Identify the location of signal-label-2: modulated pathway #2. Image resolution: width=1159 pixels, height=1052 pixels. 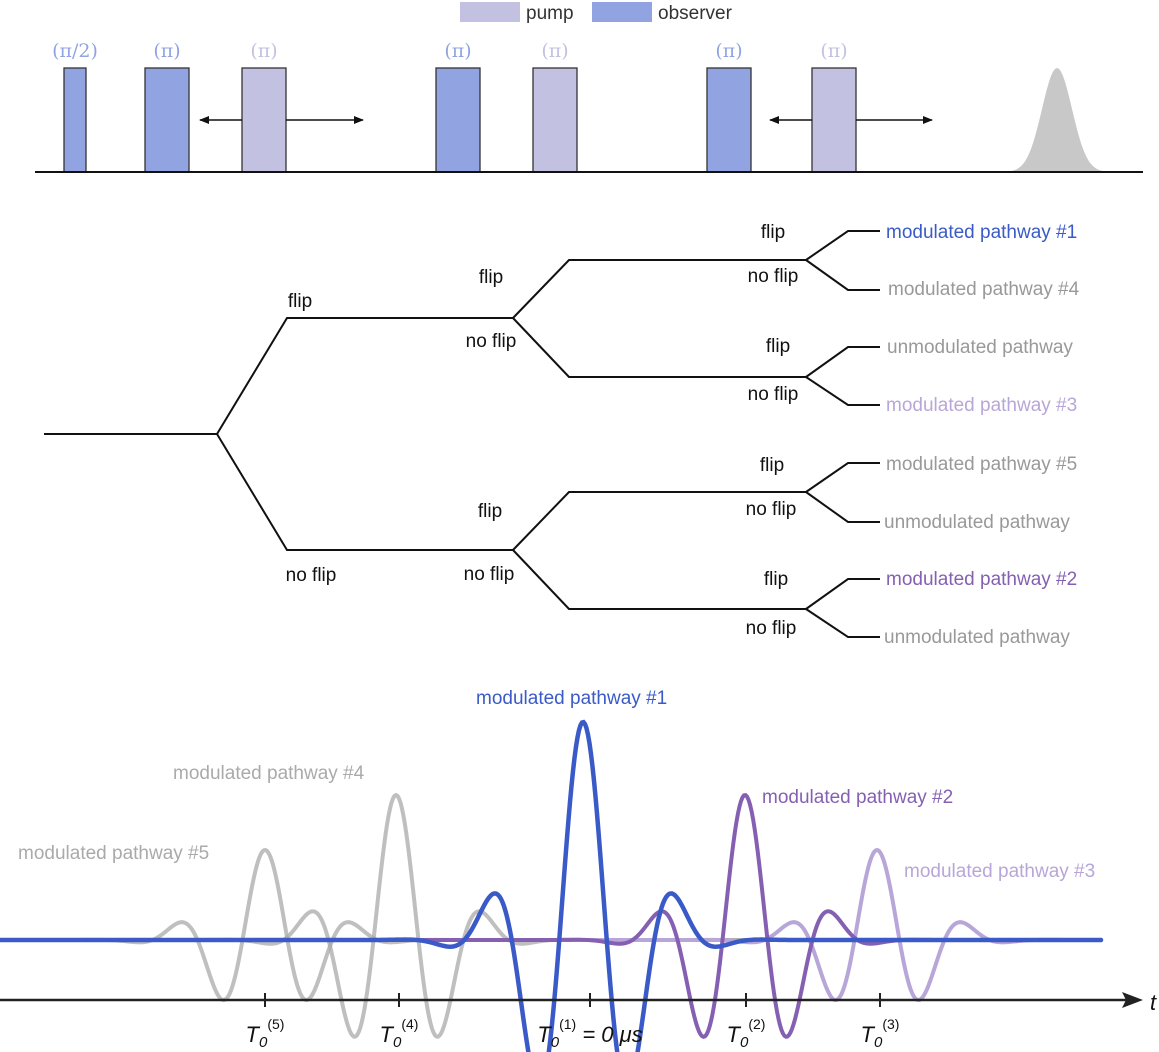
(857, 797).